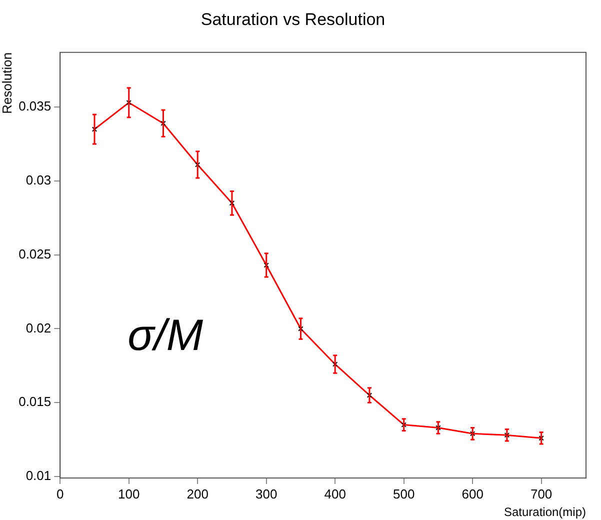 This screenshot has height=520, width=601. Describe the element at coordinates (541, 494) in the screenshot. I see `x-tick-label: 700` at that location.